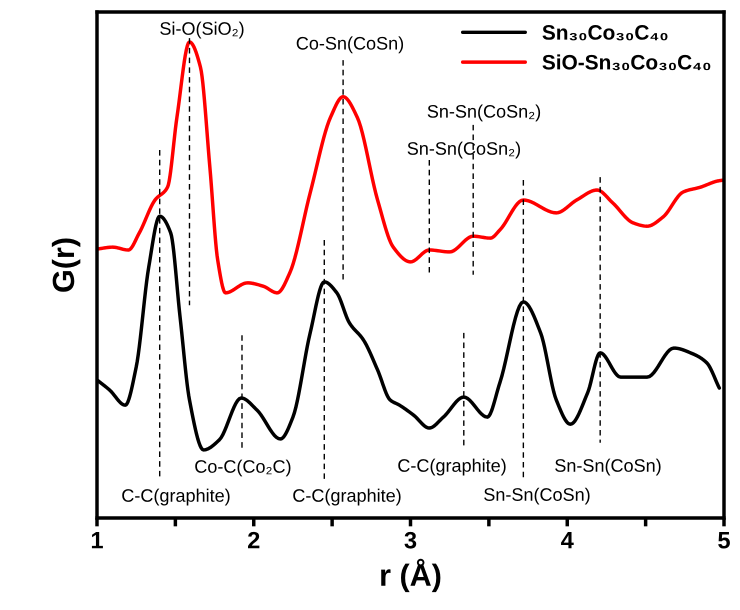  What do you see at coordinates (410, 575) in the screenshot?
I see `x-axis-title: r (Å)` at bounding box center [410, 575].